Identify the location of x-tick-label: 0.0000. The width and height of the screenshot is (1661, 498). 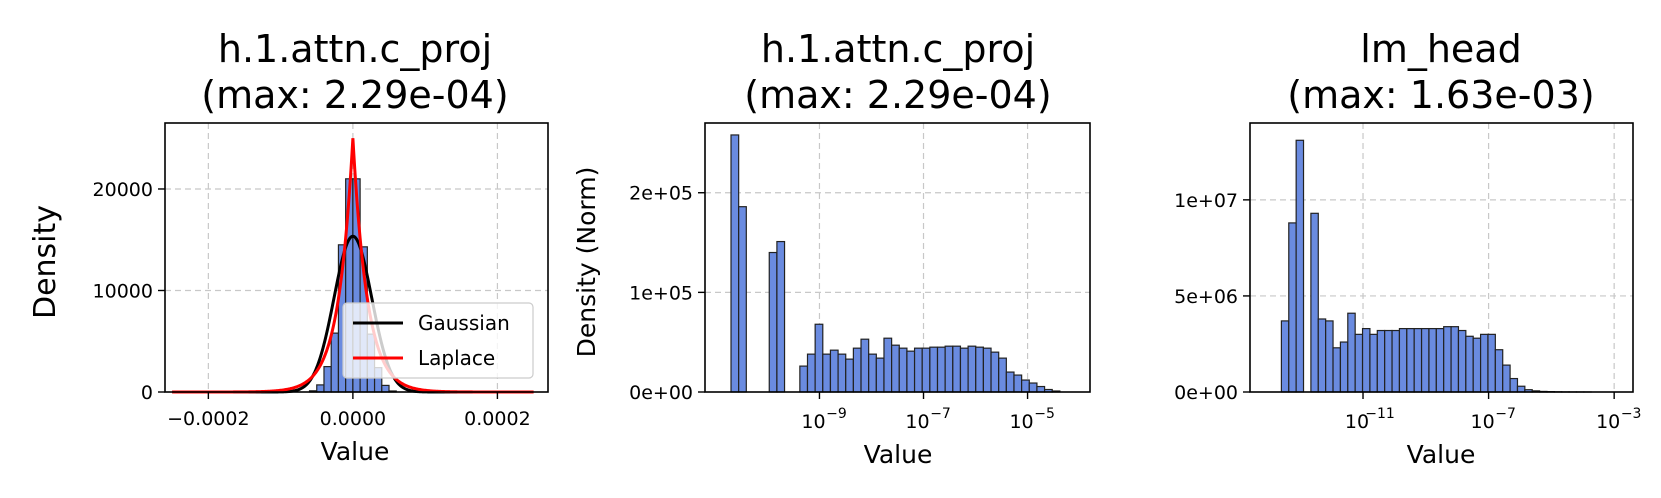
(353, 419).